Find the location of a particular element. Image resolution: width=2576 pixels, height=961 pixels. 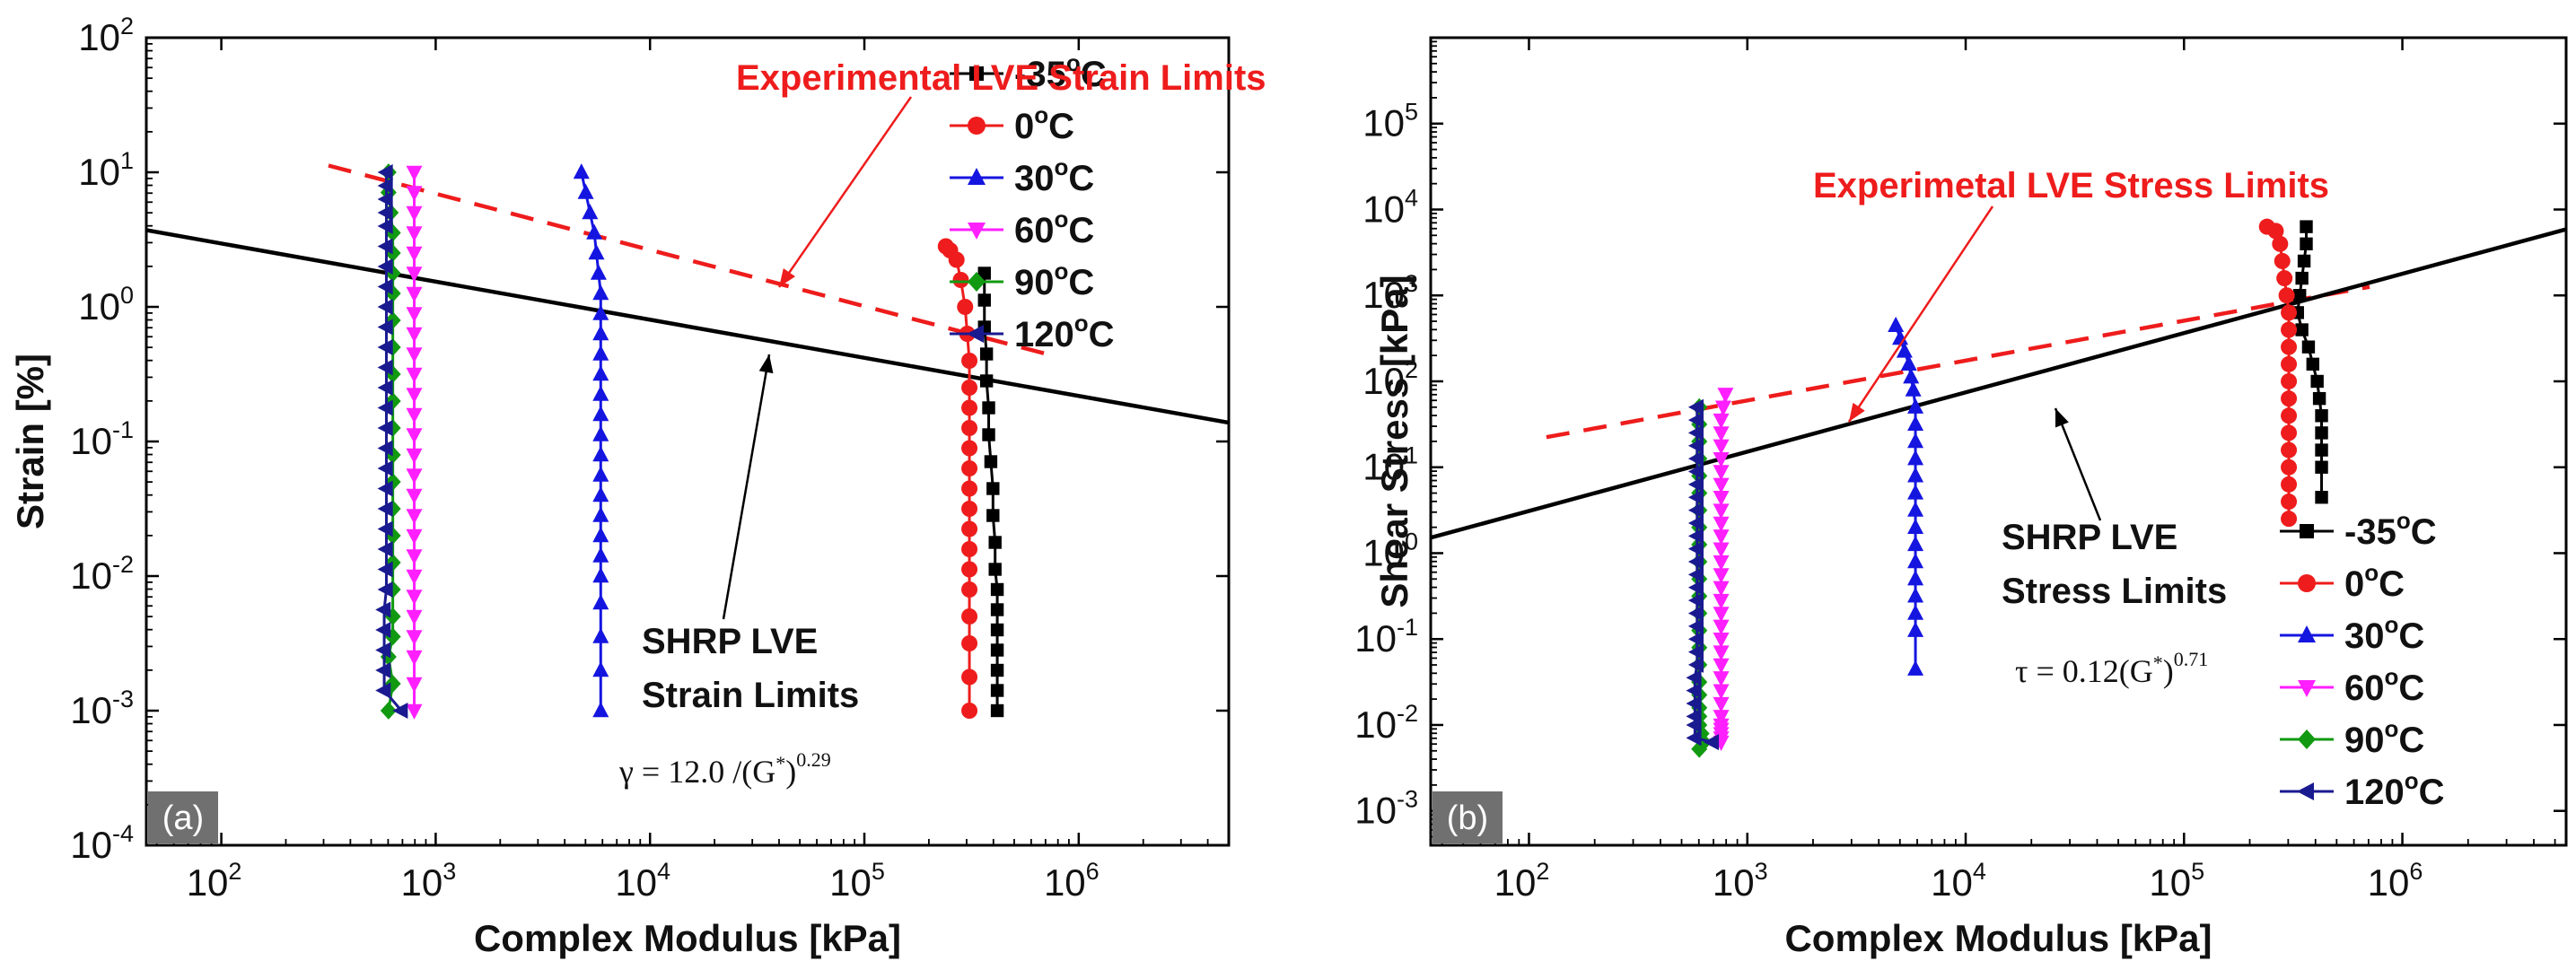

y-tick-label: 10⁻¹ is located at coordinates (102, 439).